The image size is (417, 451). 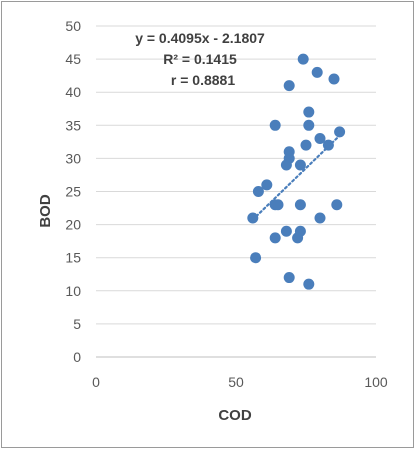 I want to click on x-tick-label: 100, so click(x=376, y=382).